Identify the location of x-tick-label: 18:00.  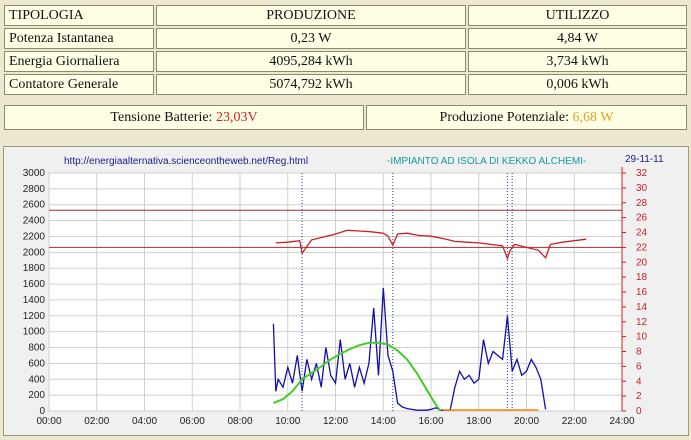
(478, 421).